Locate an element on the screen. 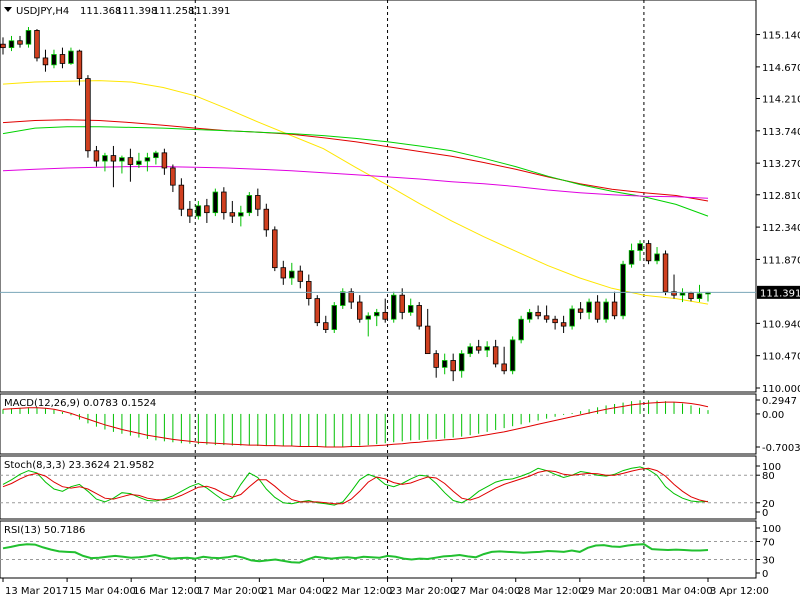 Image resolution: width=800 pixels, height=604 pixels. chart-menu-icon is located at coordinates (8, 9).